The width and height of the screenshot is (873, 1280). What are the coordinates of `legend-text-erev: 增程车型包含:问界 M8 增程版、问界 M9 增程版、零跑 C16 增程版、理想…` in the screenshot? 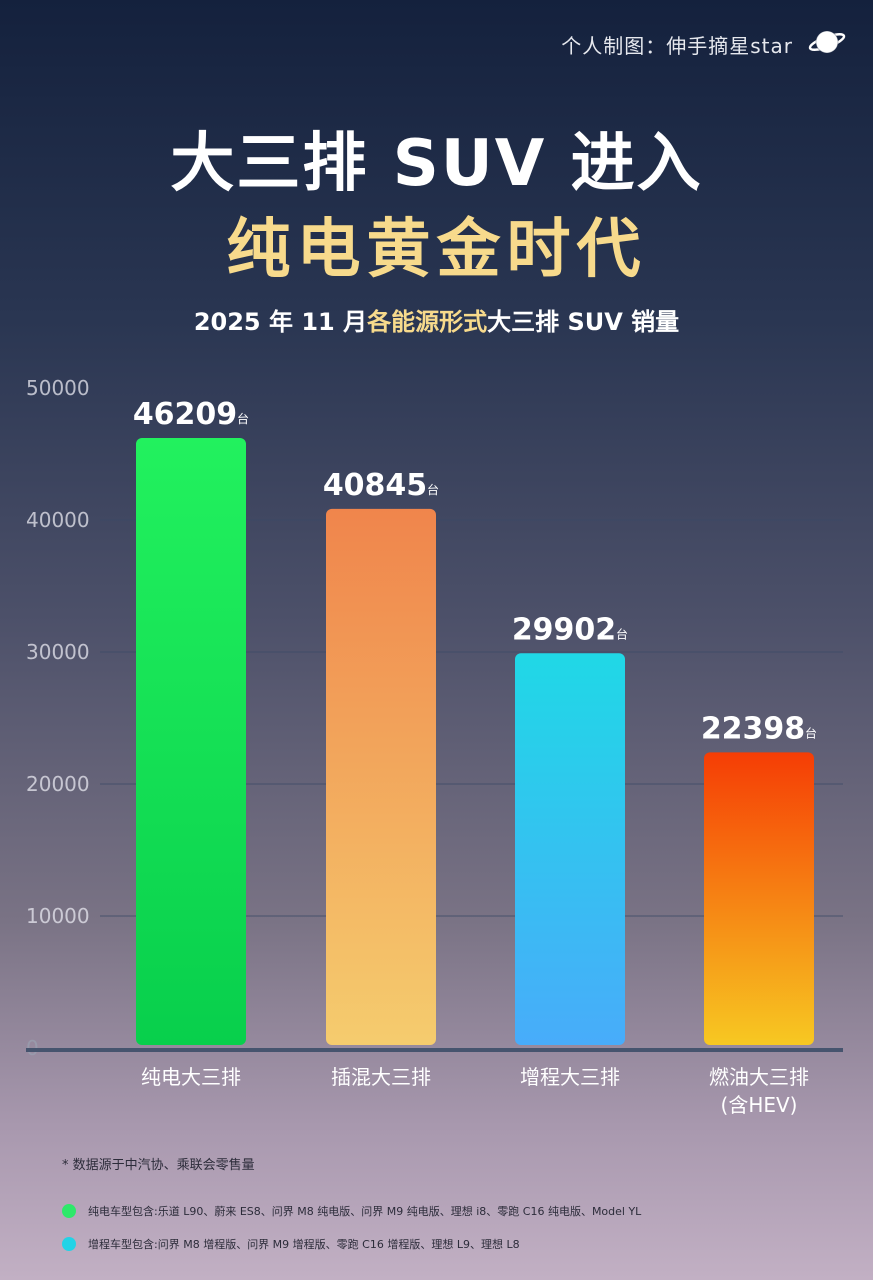 It's located at (304, 1244).